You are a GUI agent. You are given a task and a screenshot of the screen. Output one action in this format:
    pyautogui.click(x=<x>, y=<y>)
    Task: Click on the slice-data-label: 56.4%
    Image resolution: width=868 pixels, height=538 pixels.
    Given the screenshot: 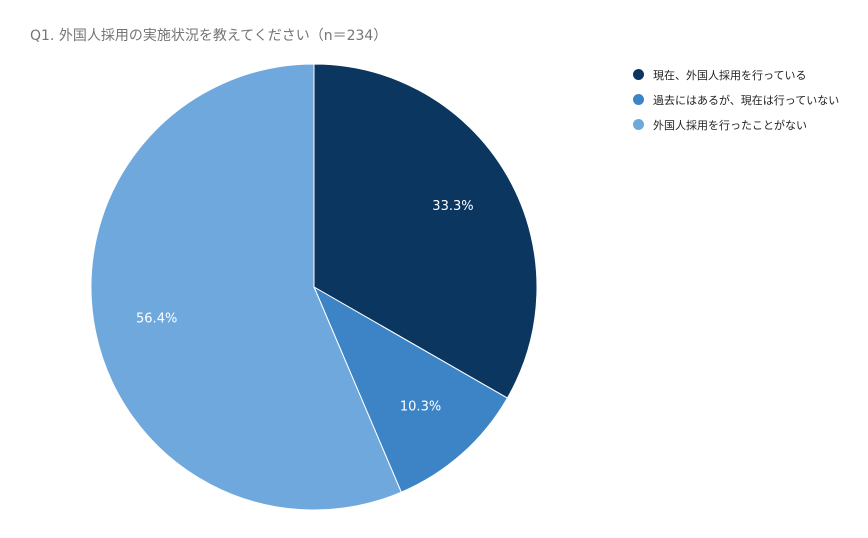 What is the action you would take?
    pyautogui.click(x=156, y=319)
    